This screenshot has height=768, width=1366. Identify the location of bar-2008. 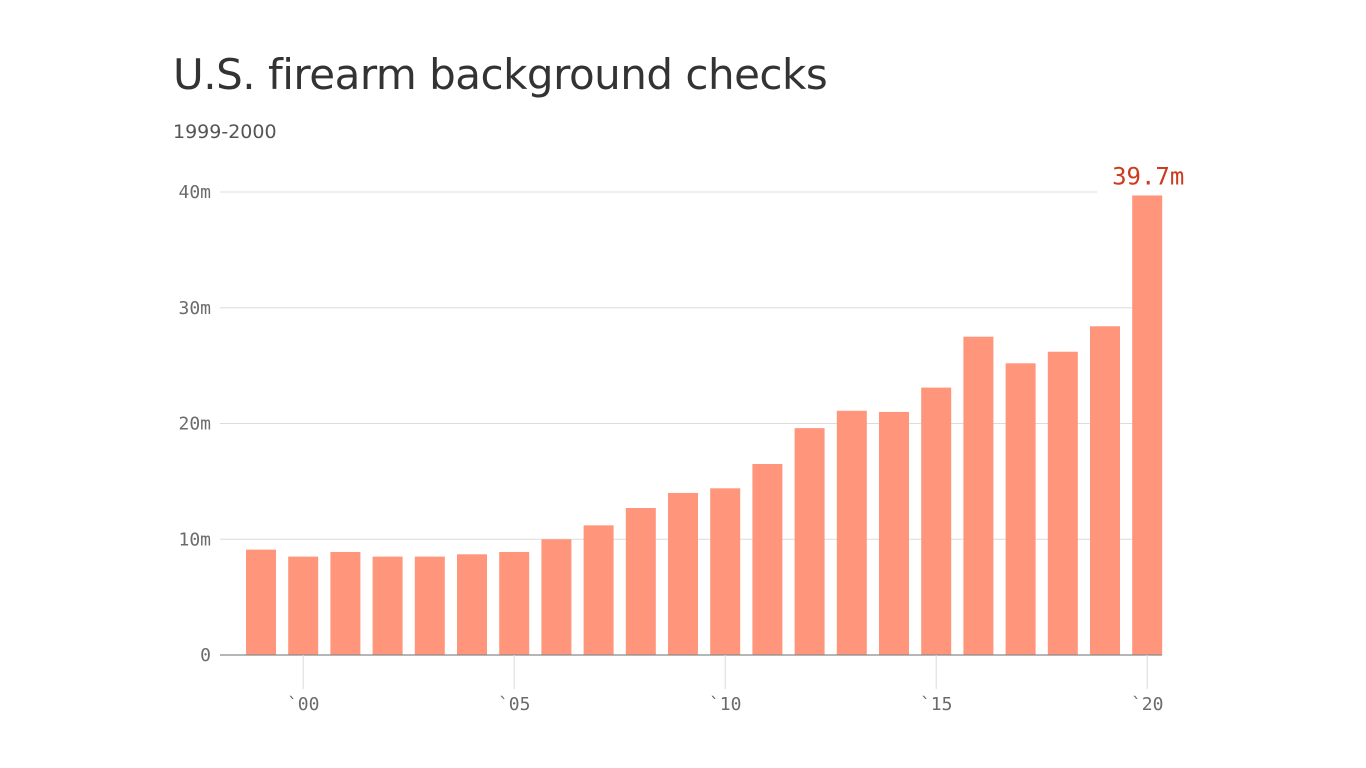
(640, 581).